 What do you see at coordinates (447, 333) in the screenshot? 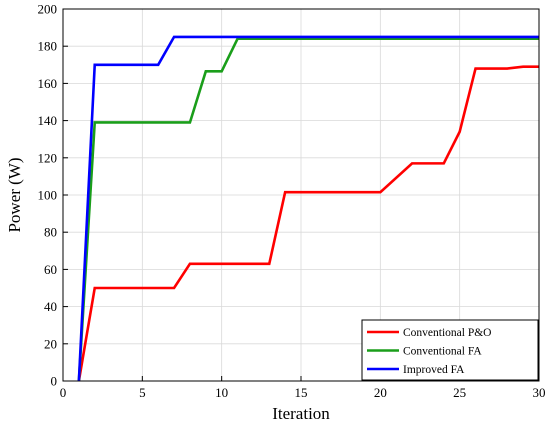
I see `legend-label-conventional-p-o: Conventional P&O` at bounding box center [447, 333].